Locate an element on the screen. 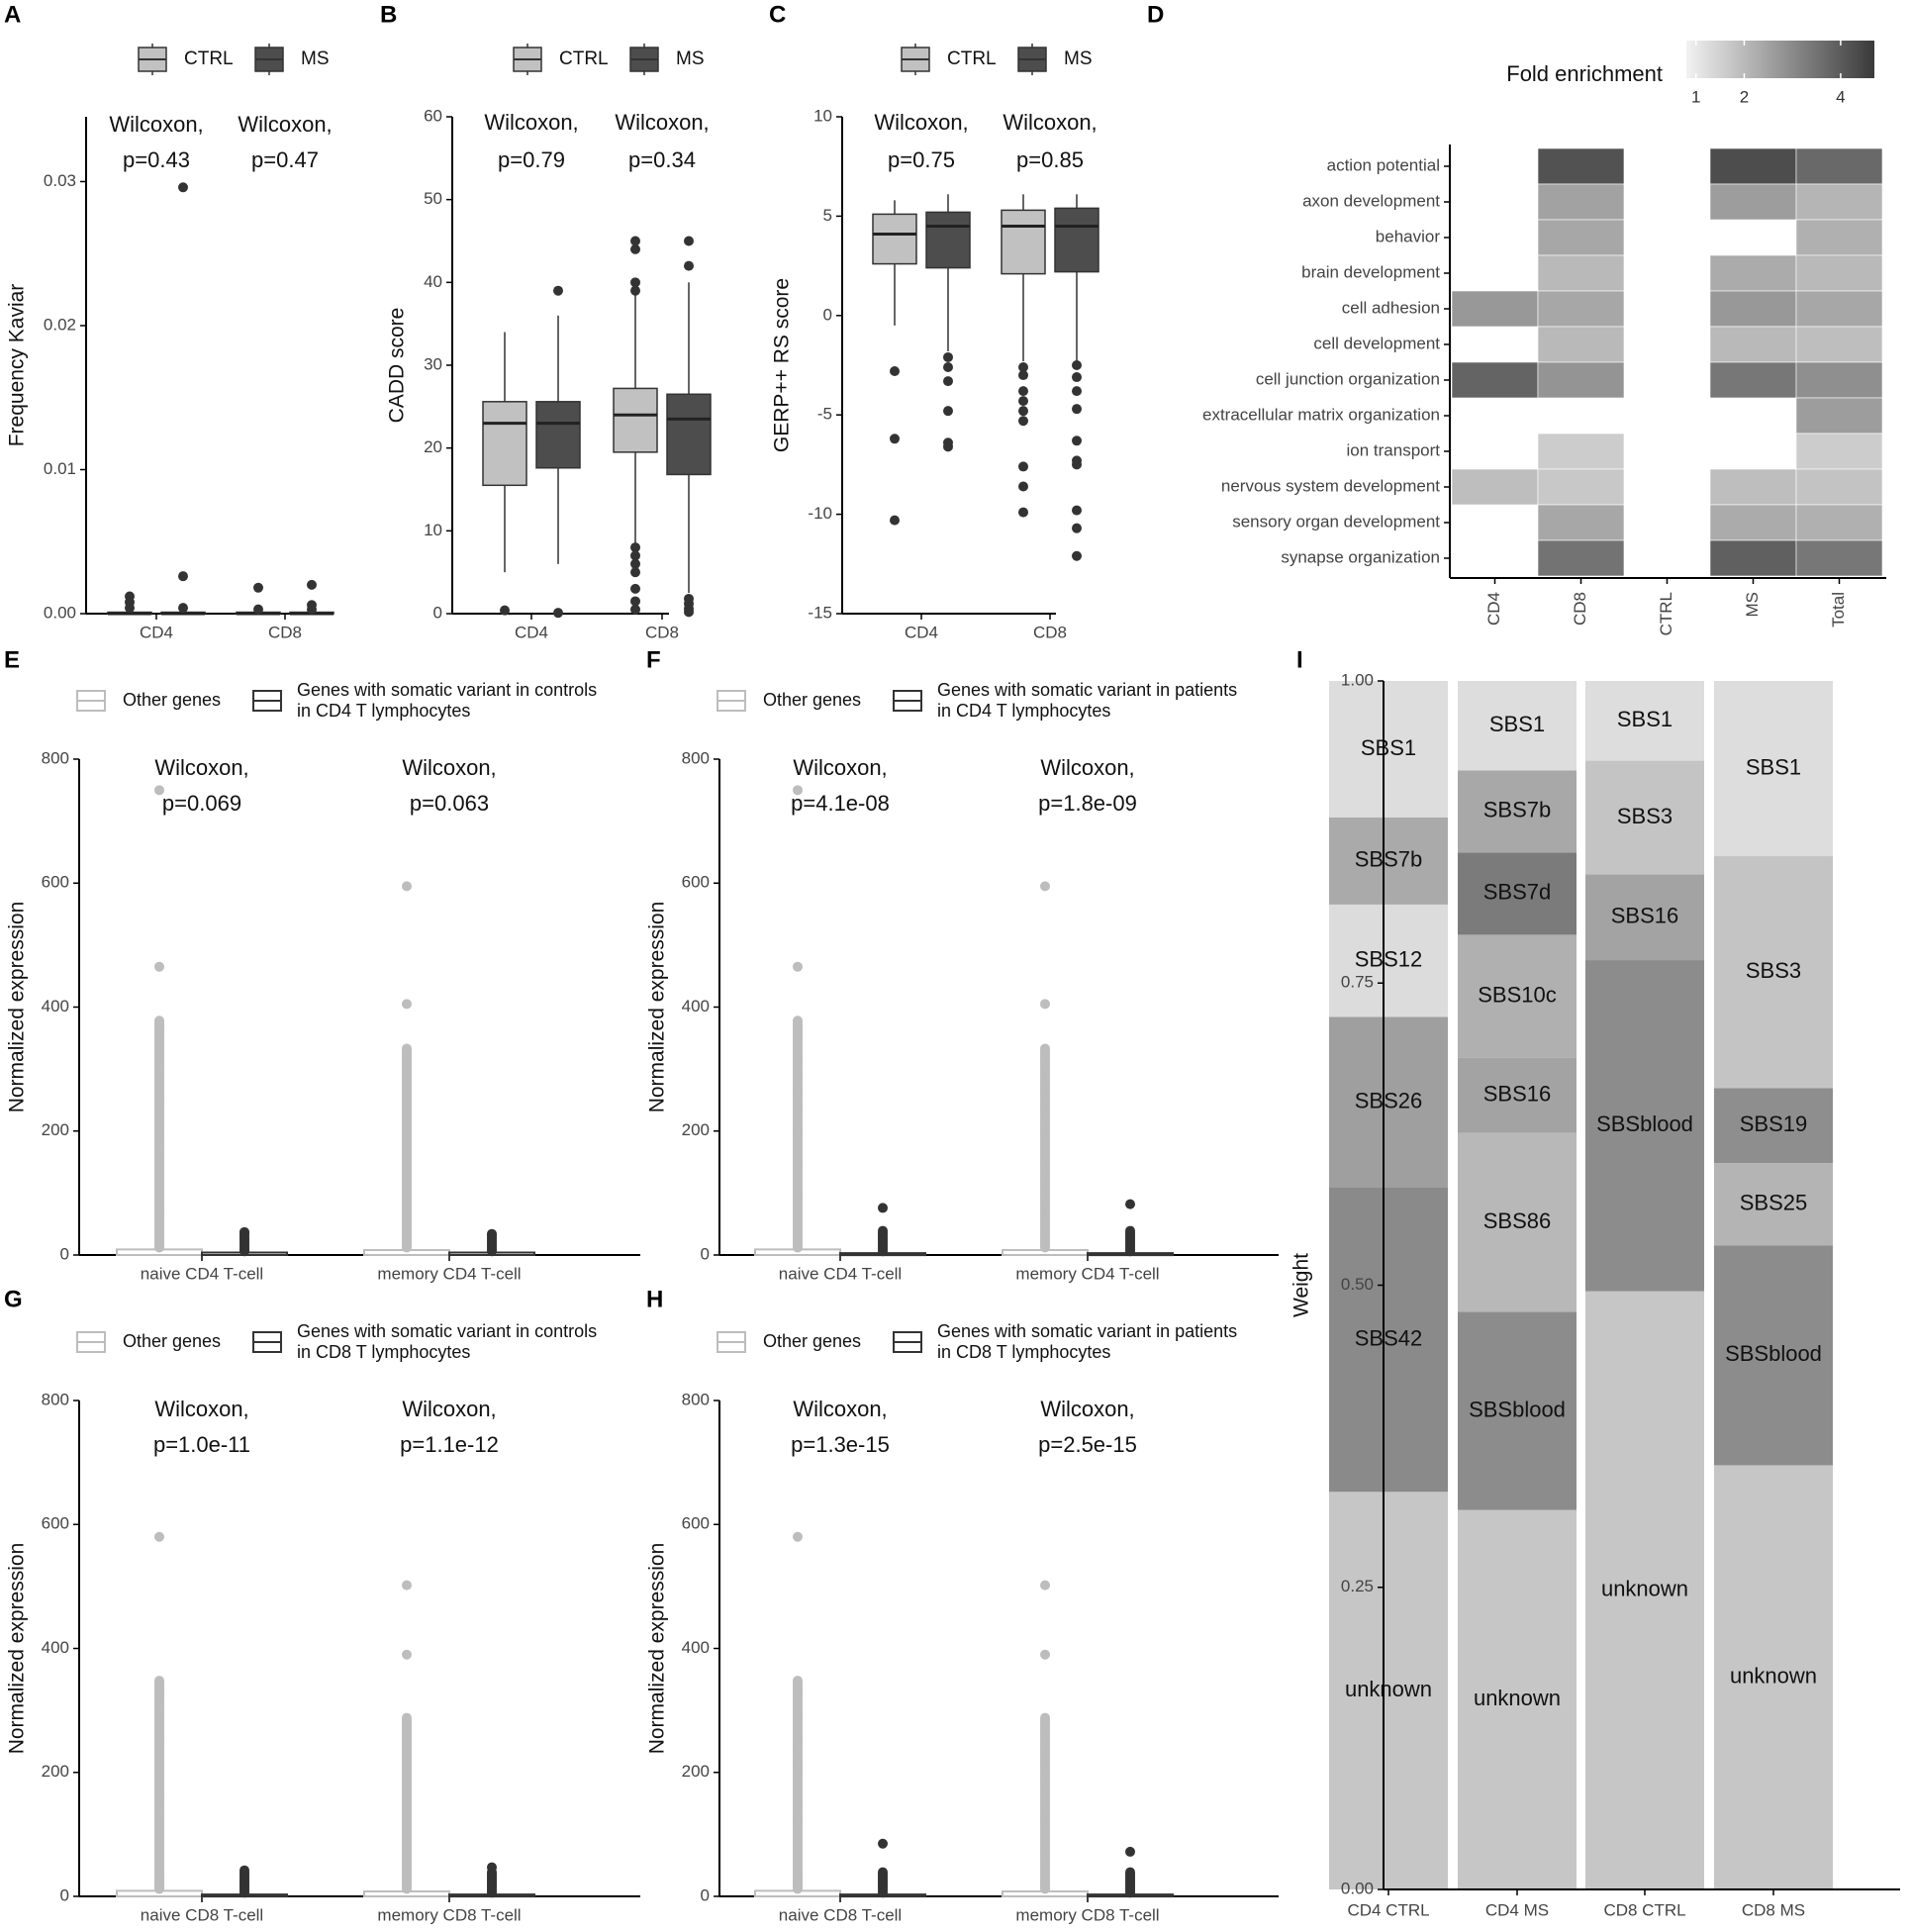  row-label: nervous system development is located at coordinates (1330, 485).